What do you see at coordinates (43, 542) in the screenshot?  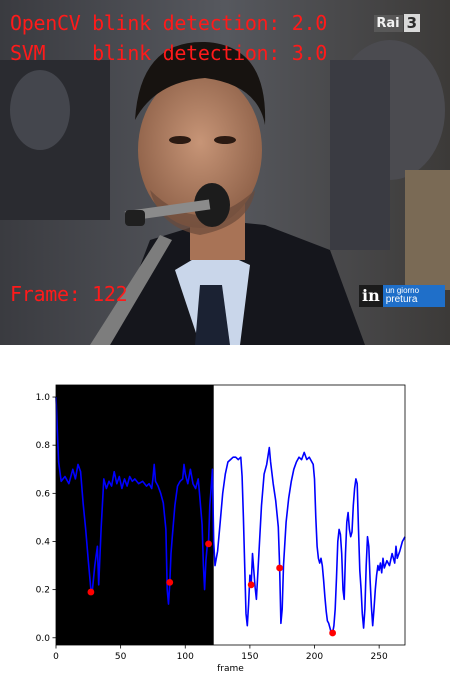 I see `y-tick-label-2: 0.4` at bounding box center [43, 542].